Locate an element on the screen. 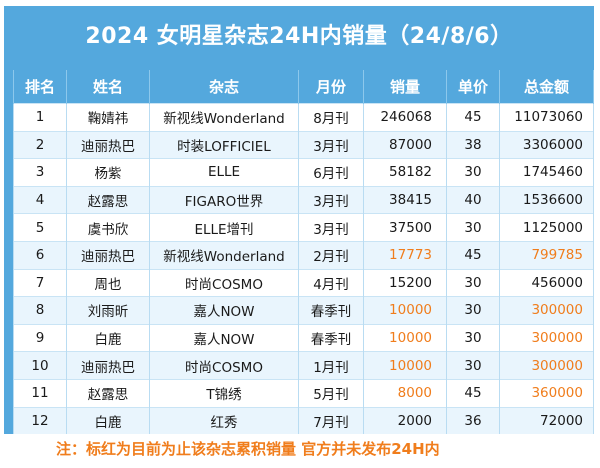 The width and height of the screenshot is (600, 468). cell-rank: 4 is located at coordinates (40, 199).